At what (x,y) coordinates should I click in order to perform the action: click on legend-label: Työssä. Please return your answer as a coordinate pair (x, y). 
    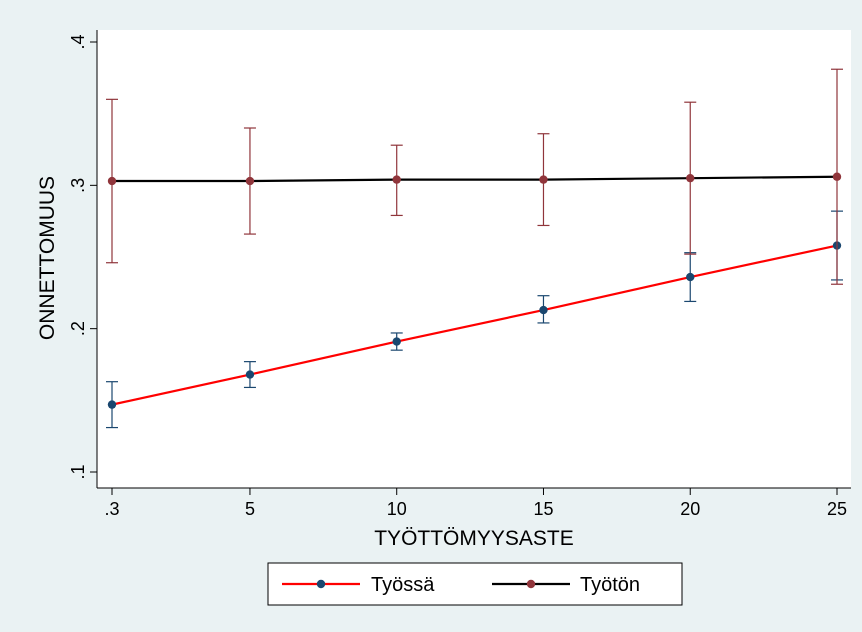
    Looking at the image, I should click on (403, 585).